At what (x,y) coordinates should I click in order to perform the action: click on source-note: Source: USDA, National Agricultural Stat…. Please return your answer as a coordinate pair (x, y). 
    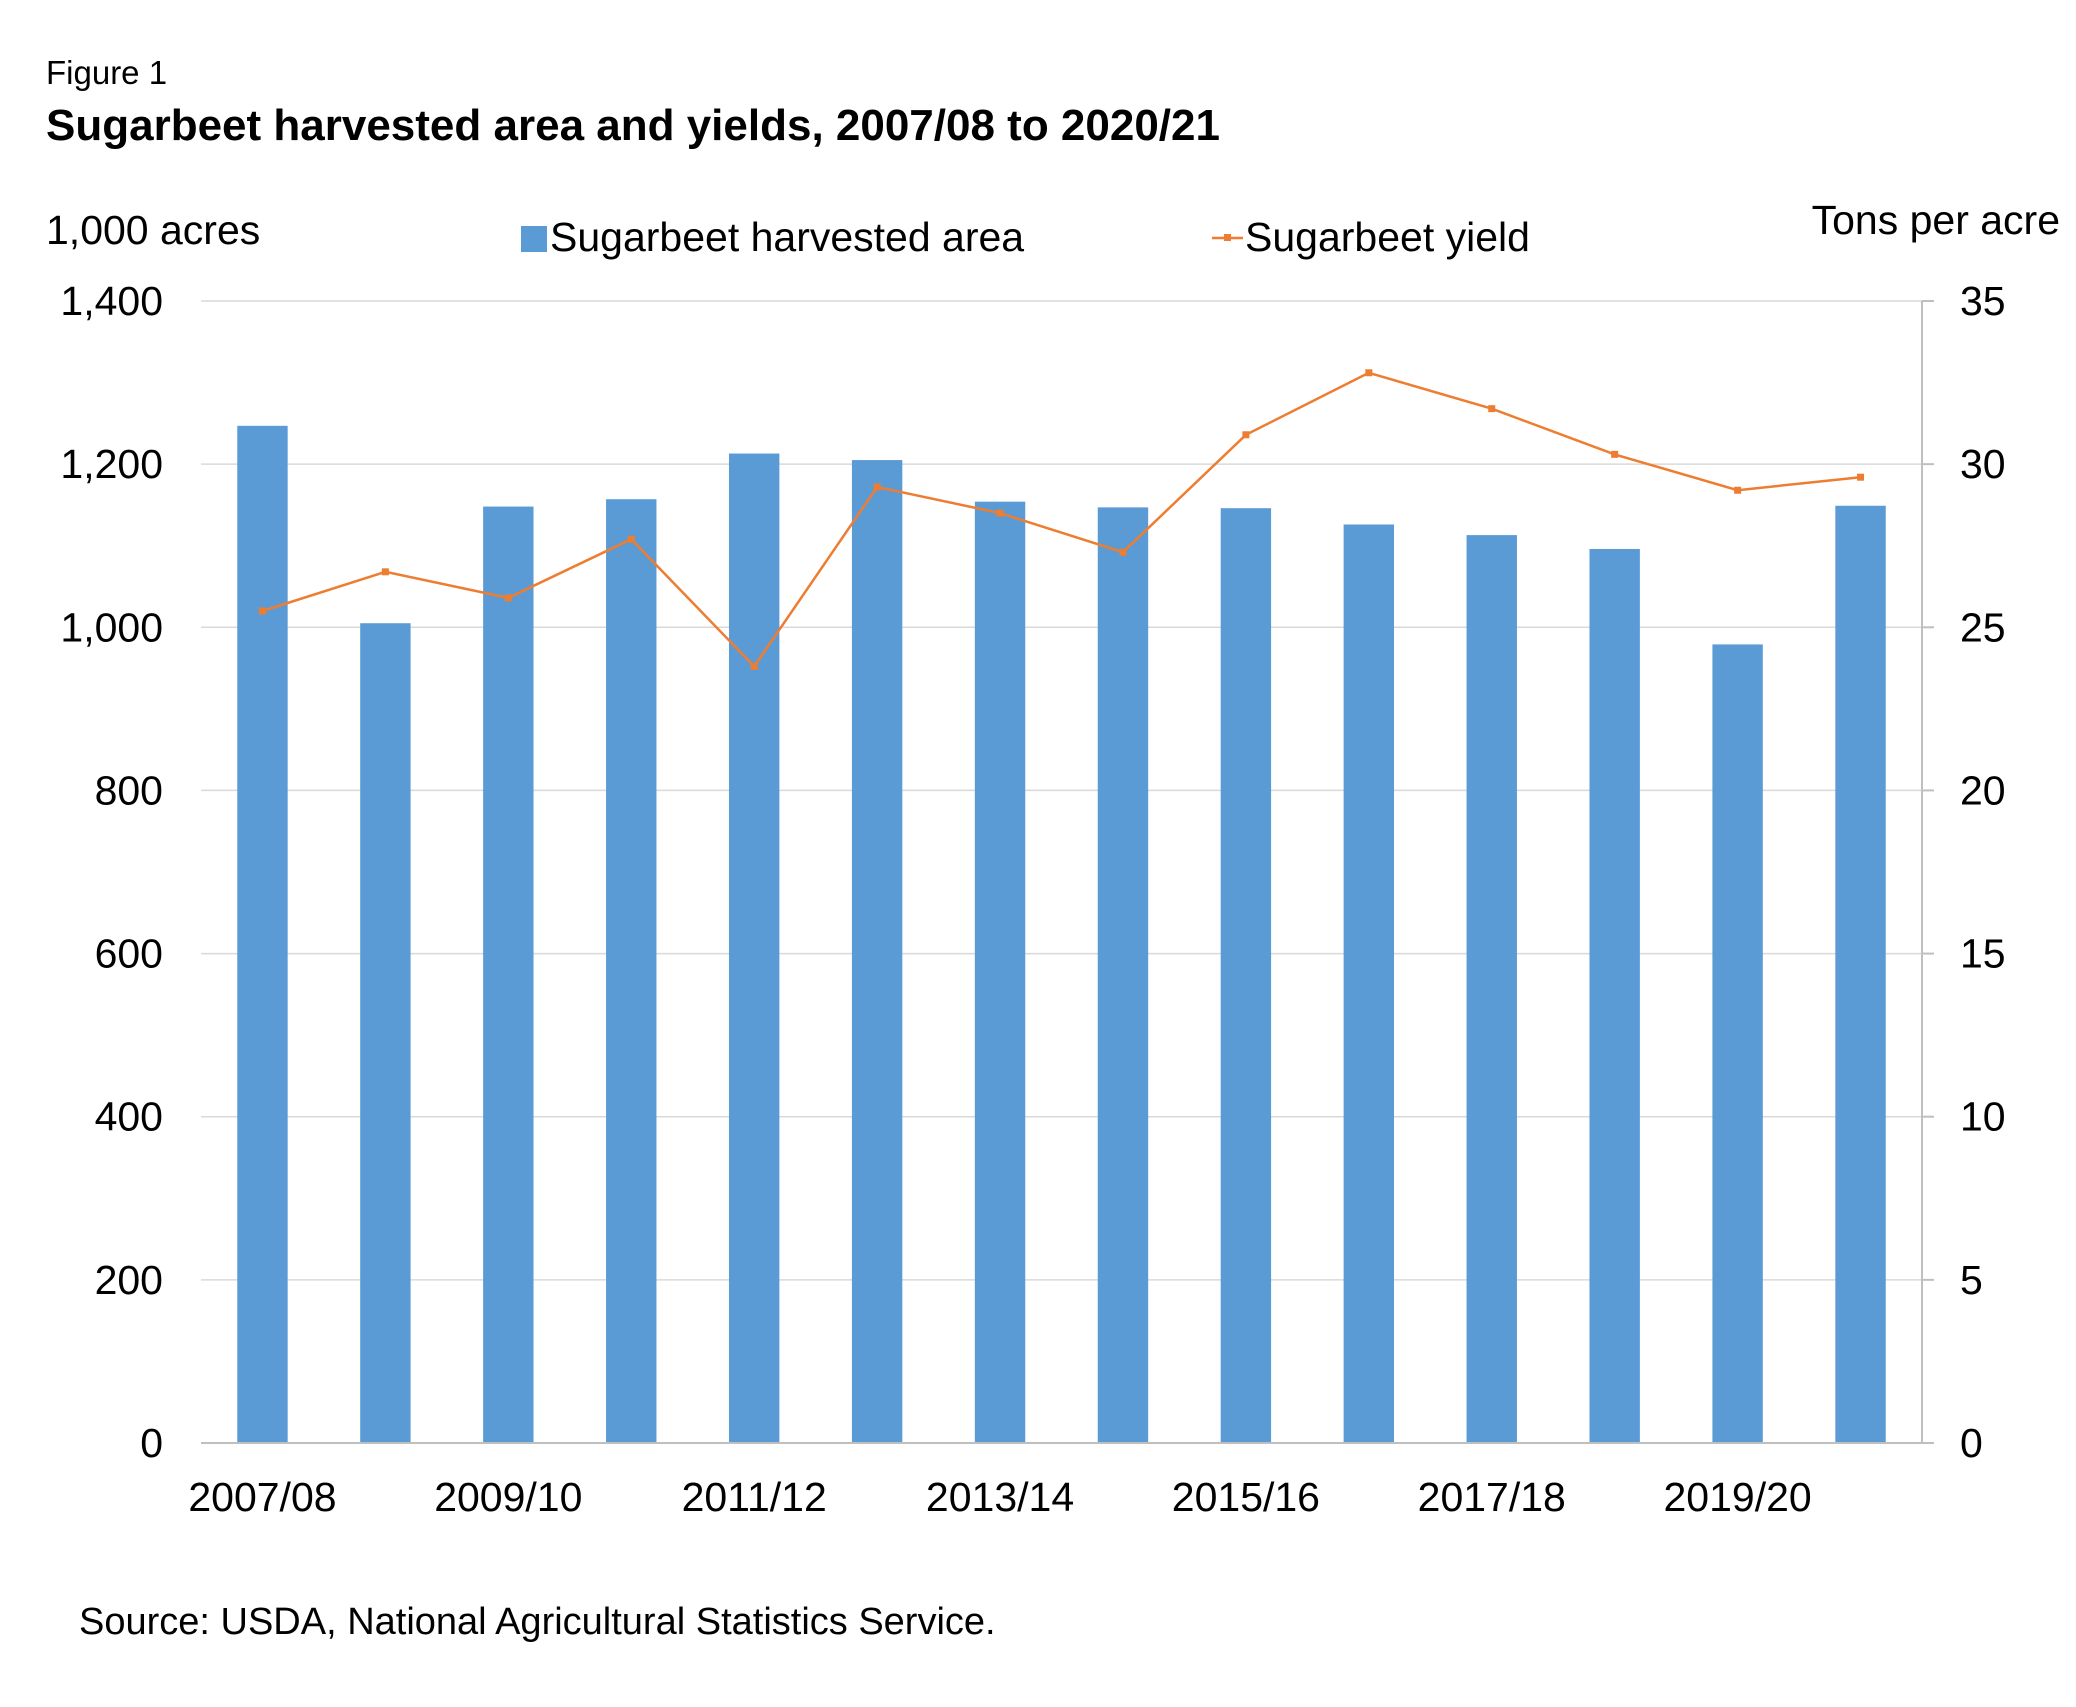
    Looking at the image, I should click on (537, 1622).